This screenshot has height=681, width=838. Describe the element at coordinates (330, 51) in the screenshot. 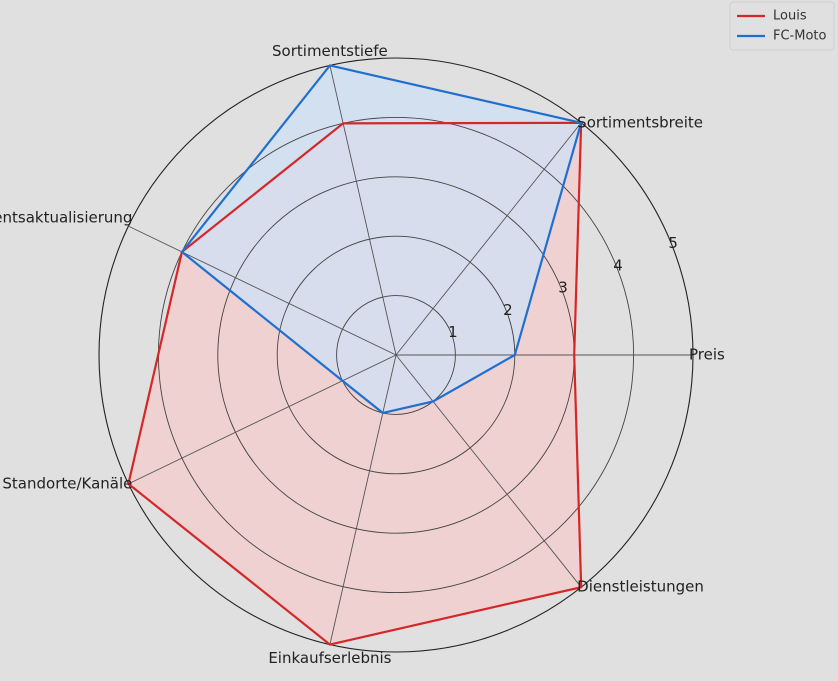

I see `category-label-2: Sortimentstiefe` at that location.